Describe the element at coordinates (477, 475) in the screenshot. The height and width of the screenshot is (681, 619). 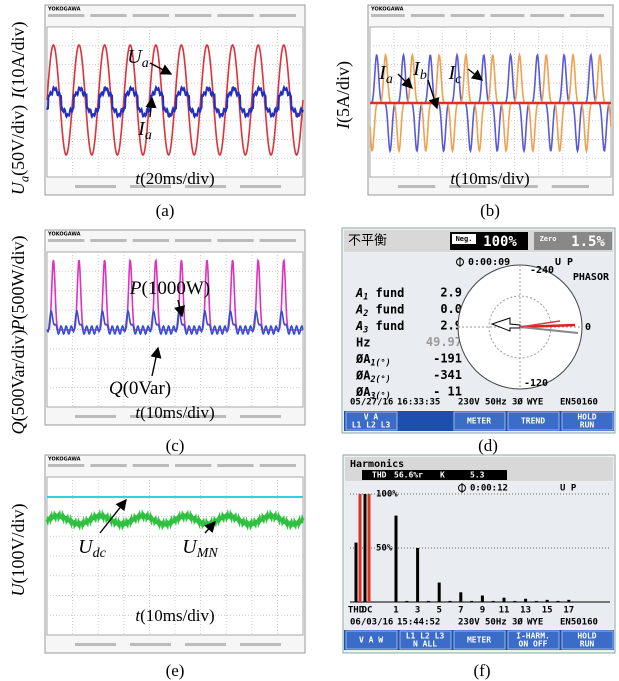
I see `k-value: 5.3` at that location.